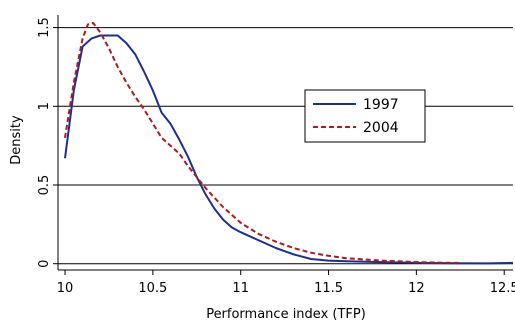  What do you see at coordinates (152, 288) in the screenshot?
I see `x-tick-label-1: 10.5` at bounding box center [152, 288].